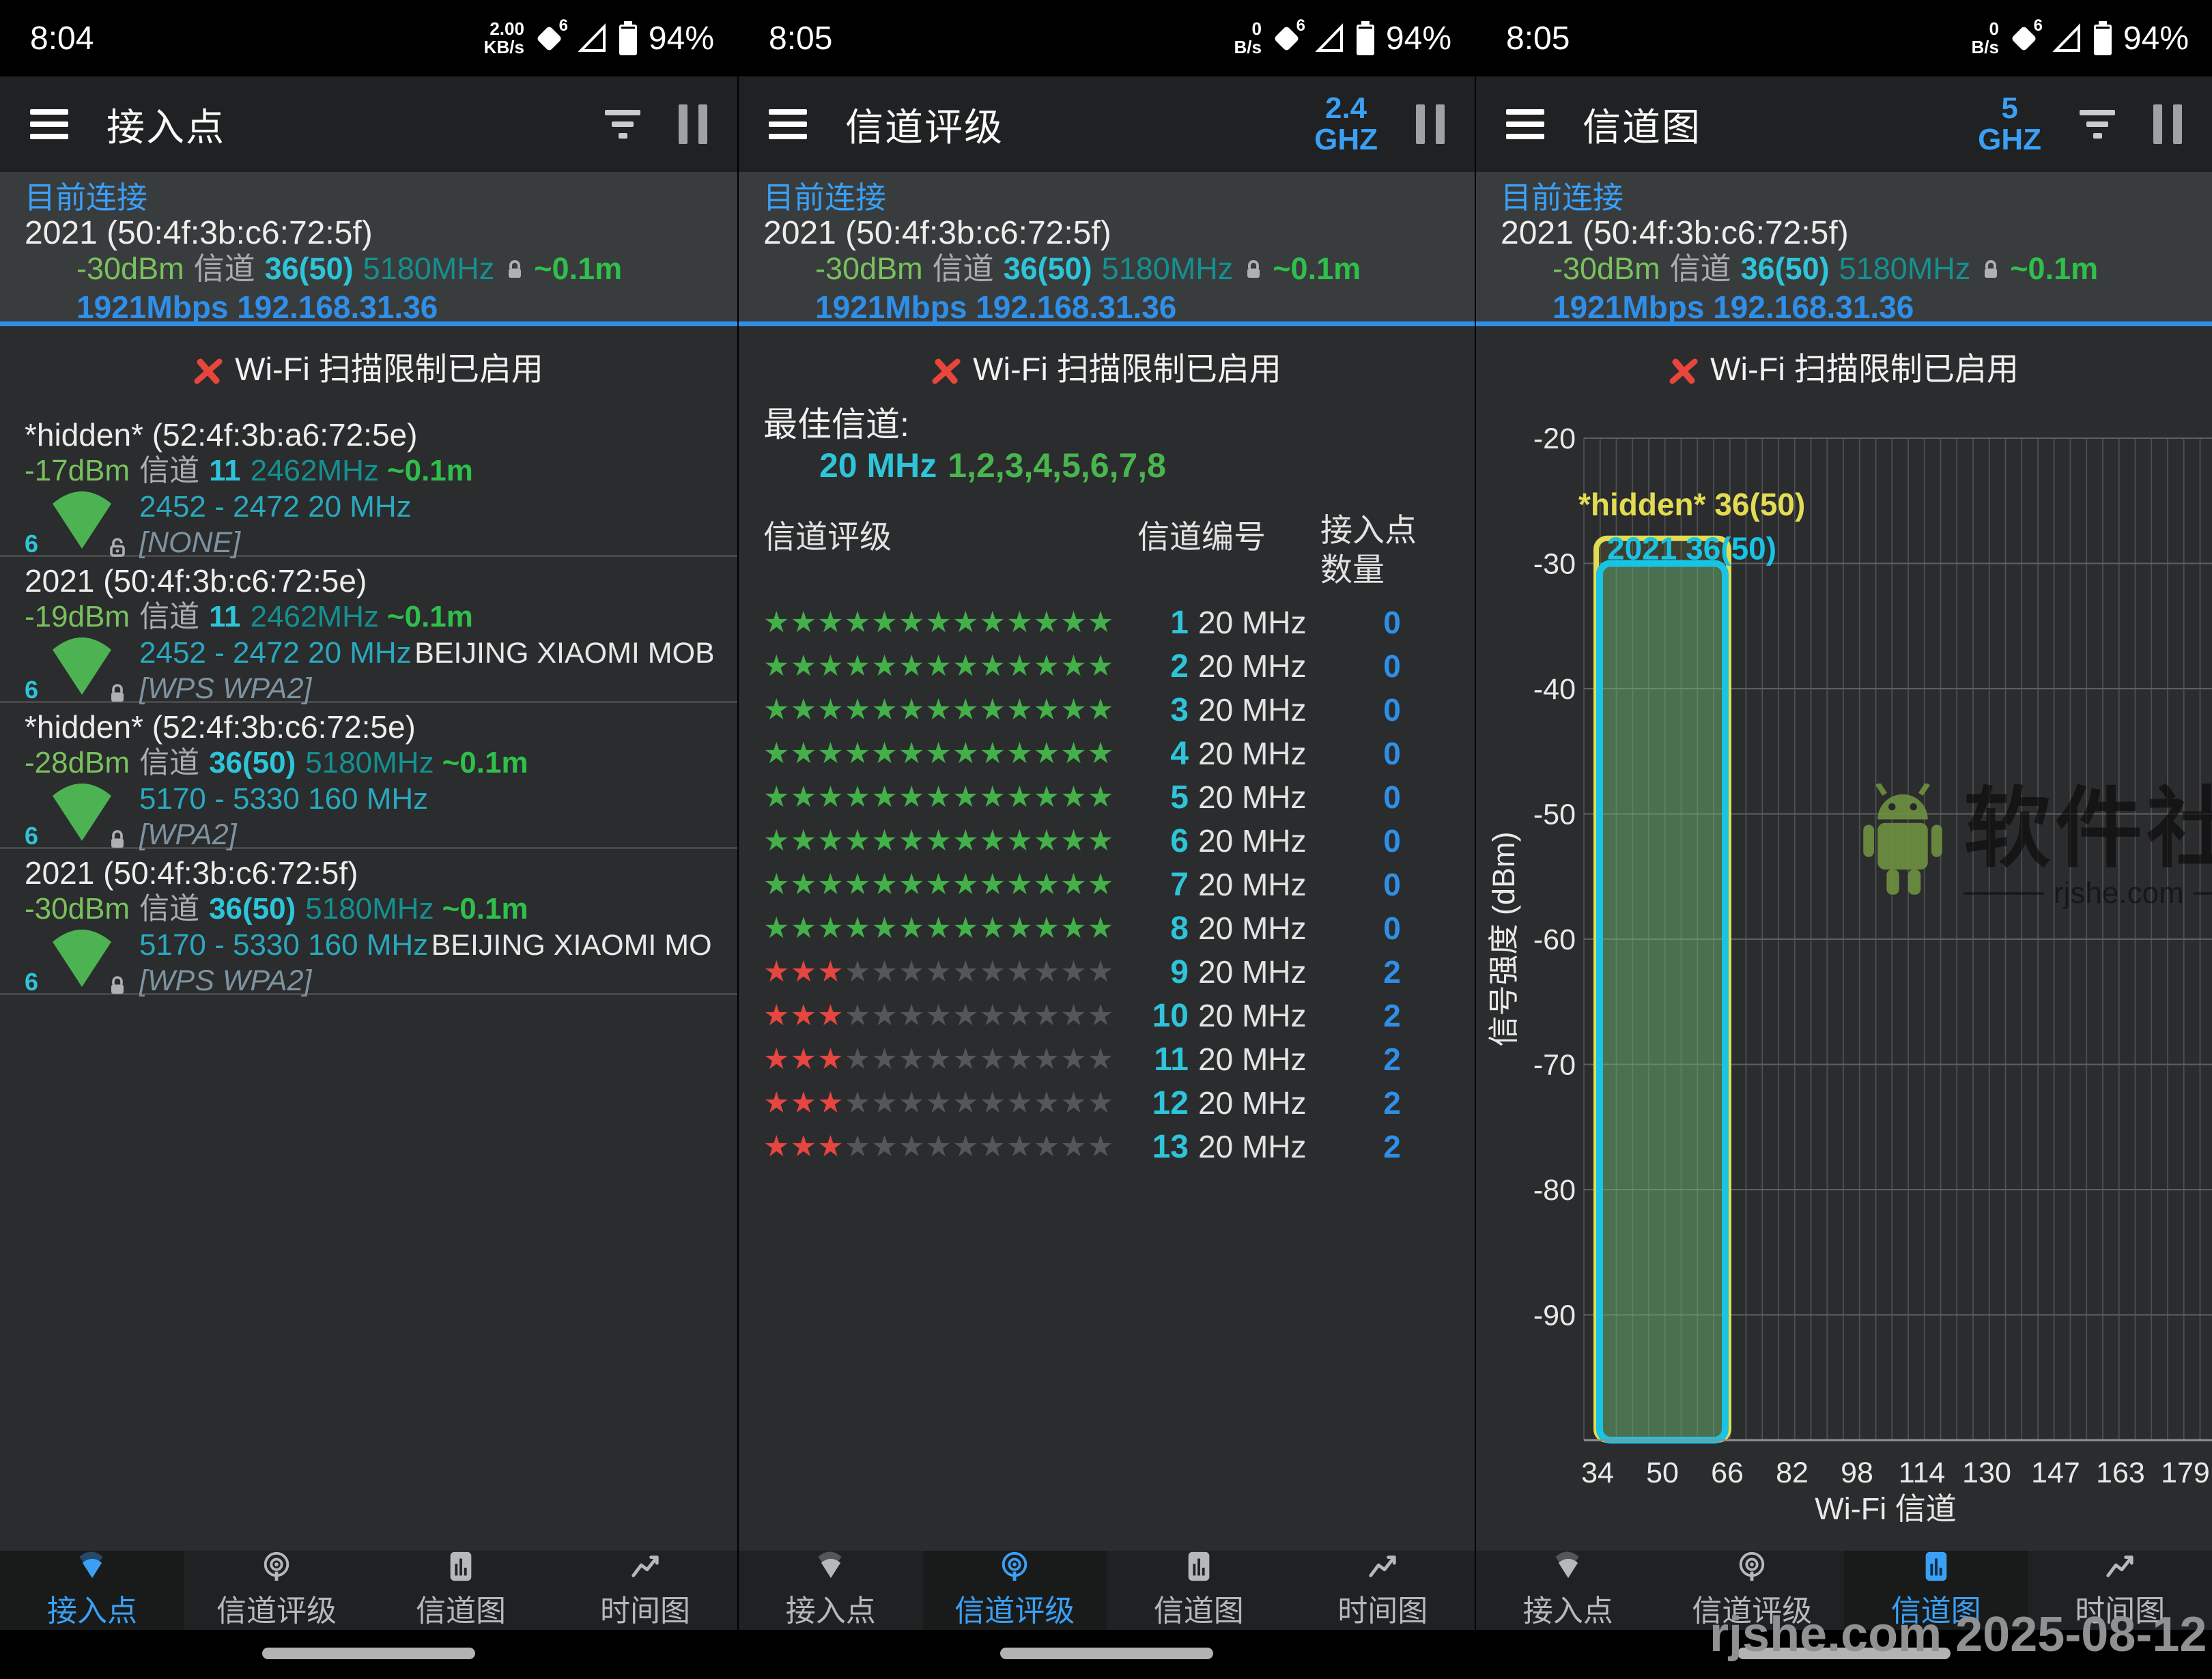 The image size is (2212, 1679). What do you see at coordinates (1727, 1472) in the screenshot?
I see `svg-text: 66` at bounding box center [1727, 1472].